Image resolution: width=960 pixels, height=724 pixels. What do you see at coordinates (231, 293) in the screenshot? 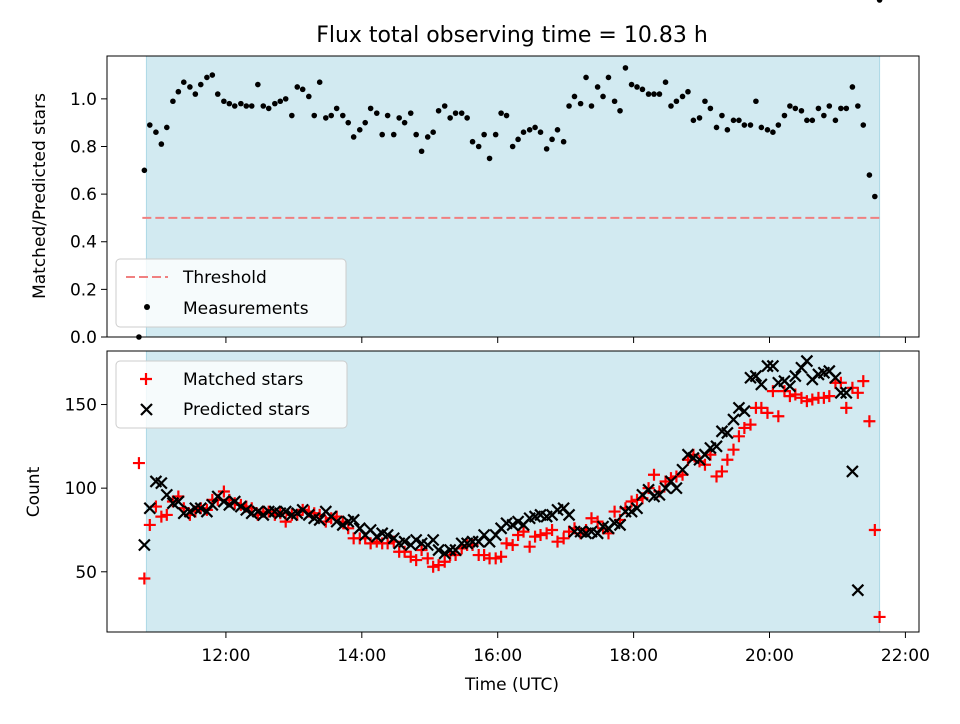
I see `top-legend-box` at bounding box center [231, 293].